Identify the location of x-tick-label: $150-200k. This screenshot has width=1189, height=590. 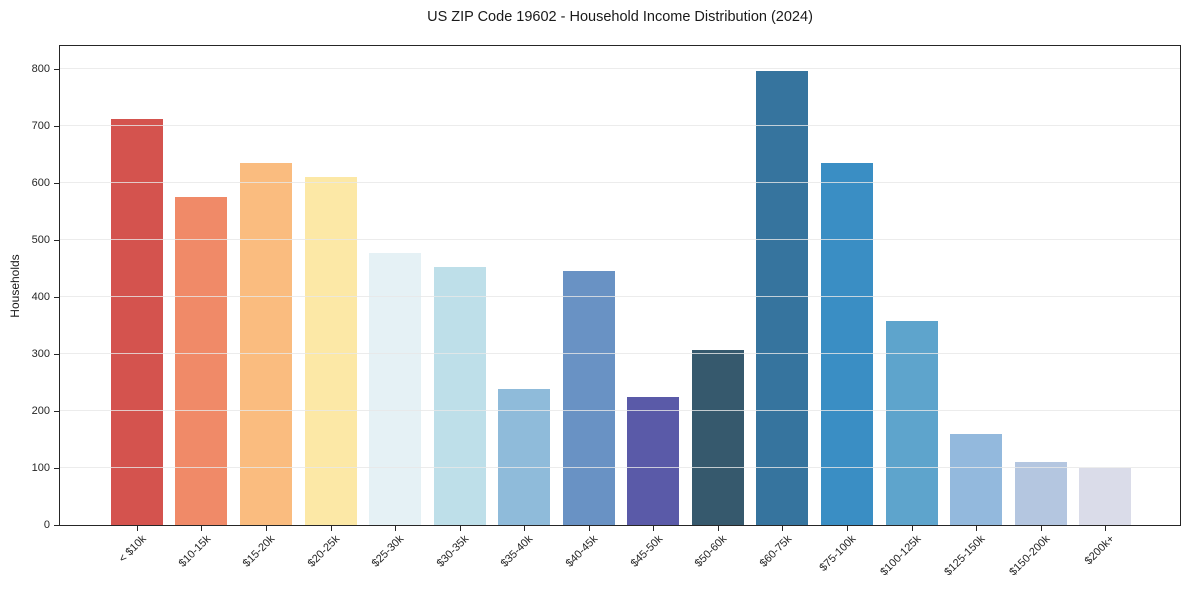
(1029, 556).